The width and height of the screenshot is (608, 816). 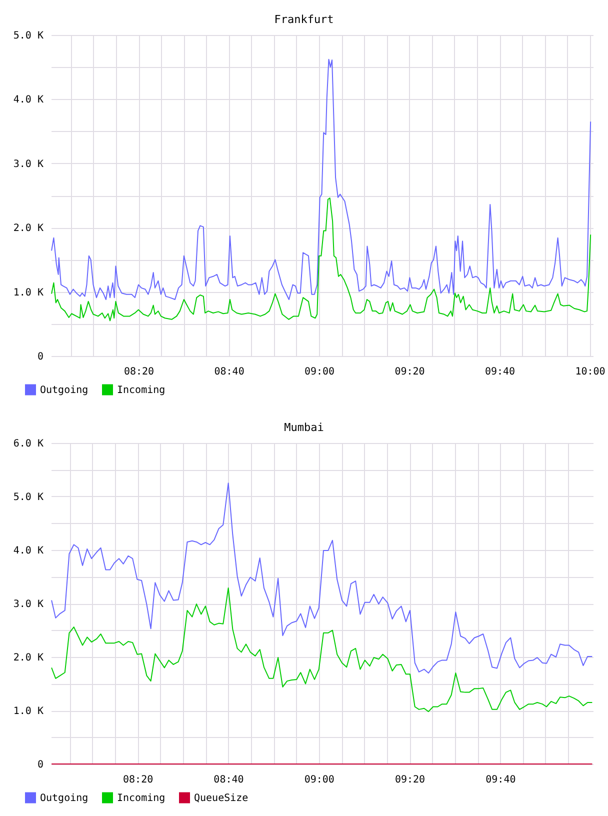 I want to click on x-tick-label: 10:00, so click(x=590, y=372).